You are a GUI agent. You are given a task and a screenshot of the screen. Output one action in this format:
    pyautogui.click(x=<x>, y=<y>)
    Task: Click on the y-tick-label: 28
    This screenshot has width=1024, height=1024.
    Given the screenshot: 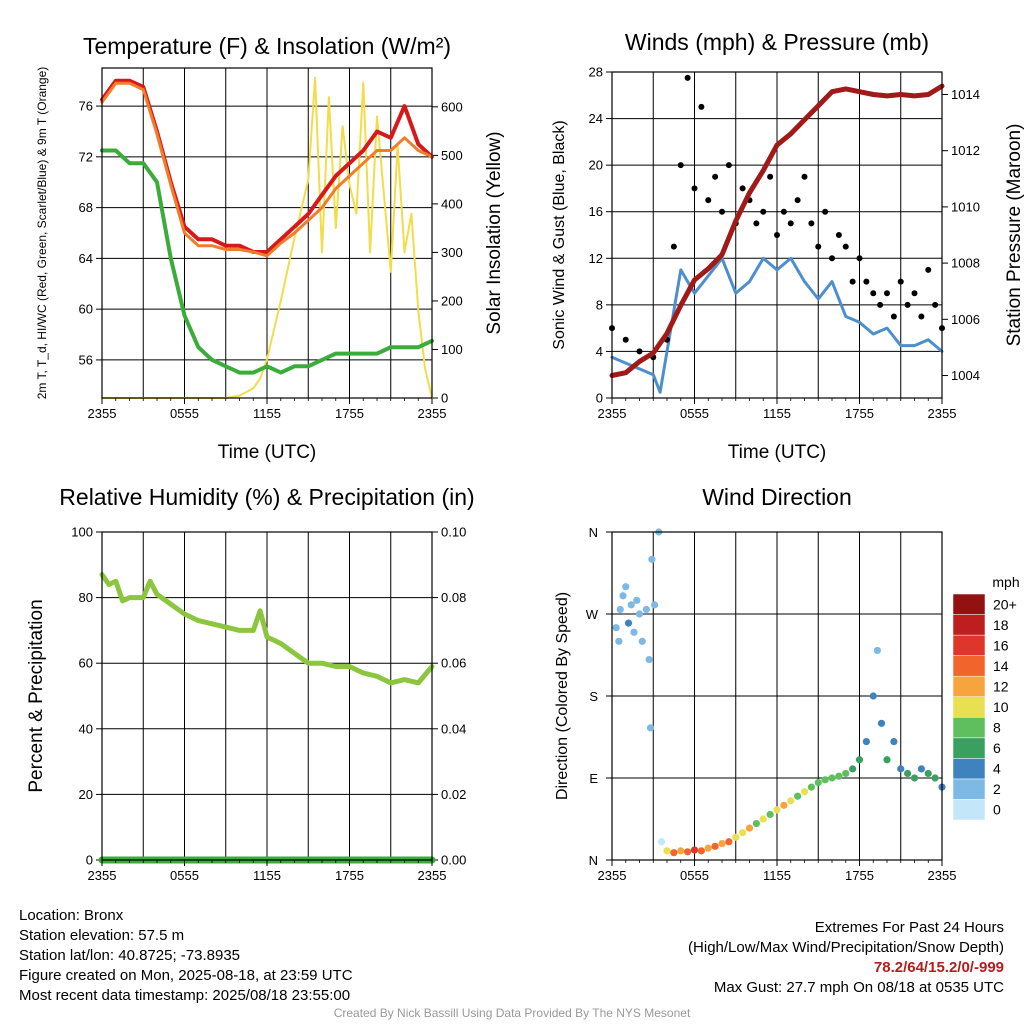 What is the action you would take?
    pyautogui.click(x=596, y=72)
    